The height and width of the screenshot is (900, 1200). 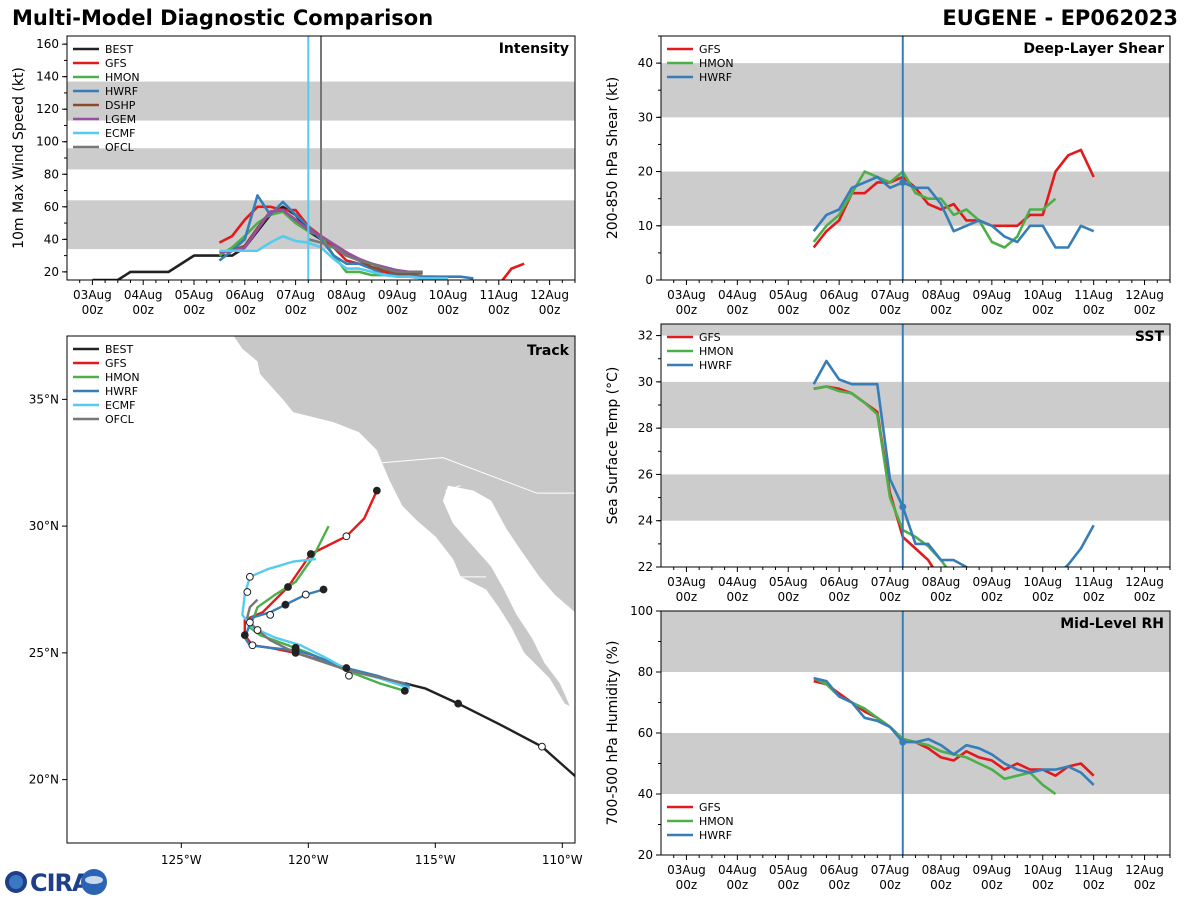 I want to click on x-tick-label: 120°W, so click(x=308, y=860).